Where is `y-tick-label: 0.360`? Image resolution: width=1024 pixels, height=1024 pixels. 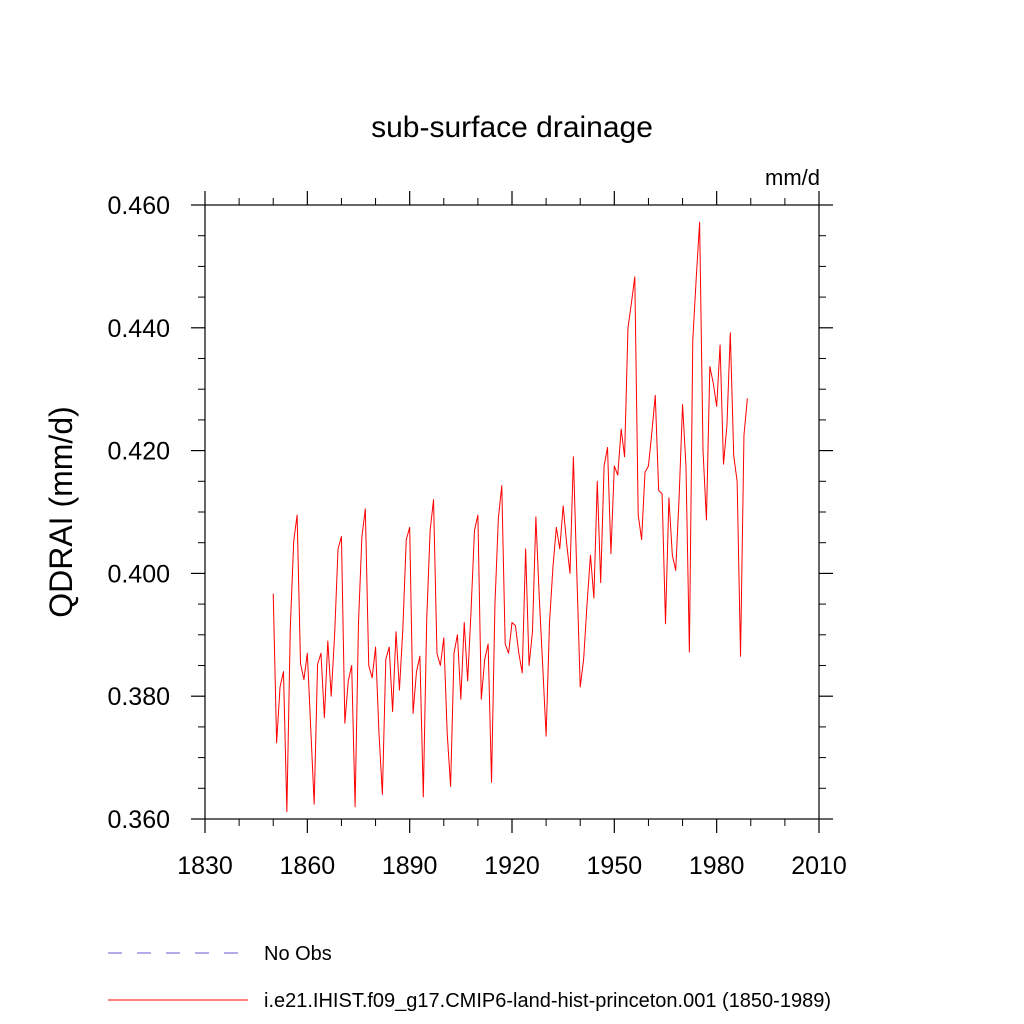
y-tick-label: 0.360 is located at coordinates (138, 820).